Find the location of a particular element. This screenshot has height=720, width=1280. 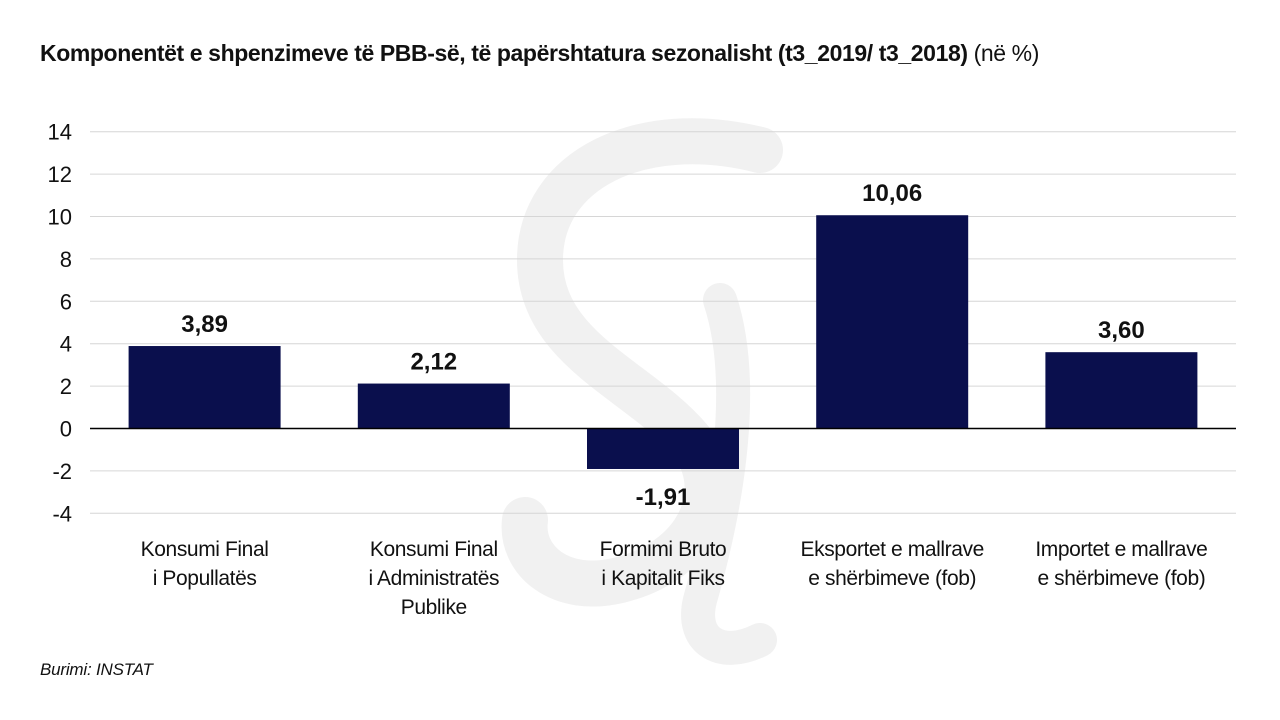

watermark-stem is located at coordinates (729, 474).